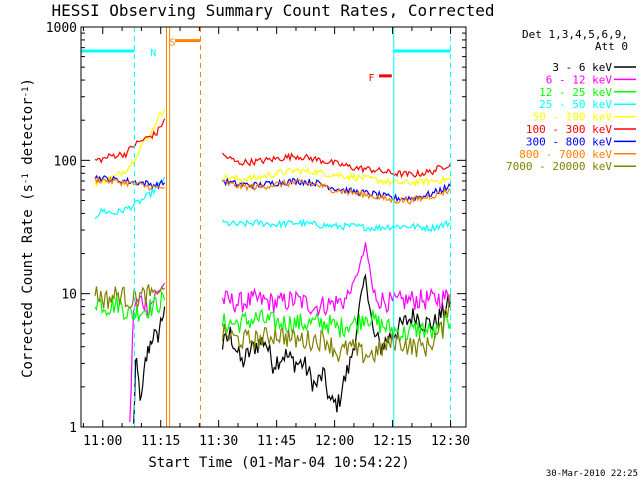 This screenshot has height=480, width=640. What do you see at coordinates (334, 441) in the screenshot?
I see `x-tick-label-4: 12:00` at bounding box center [334, 441].